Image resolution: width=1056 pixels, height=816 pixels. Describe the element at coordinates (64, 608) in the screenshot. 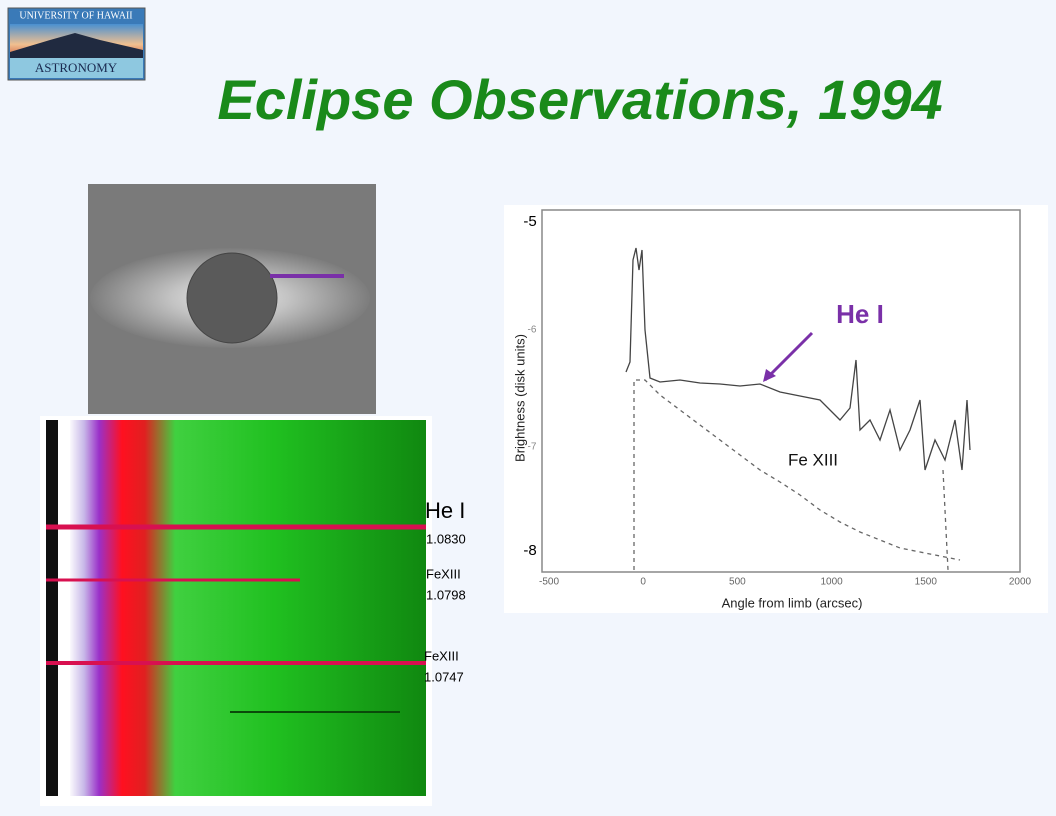

I see `limb-stripe` at that location.